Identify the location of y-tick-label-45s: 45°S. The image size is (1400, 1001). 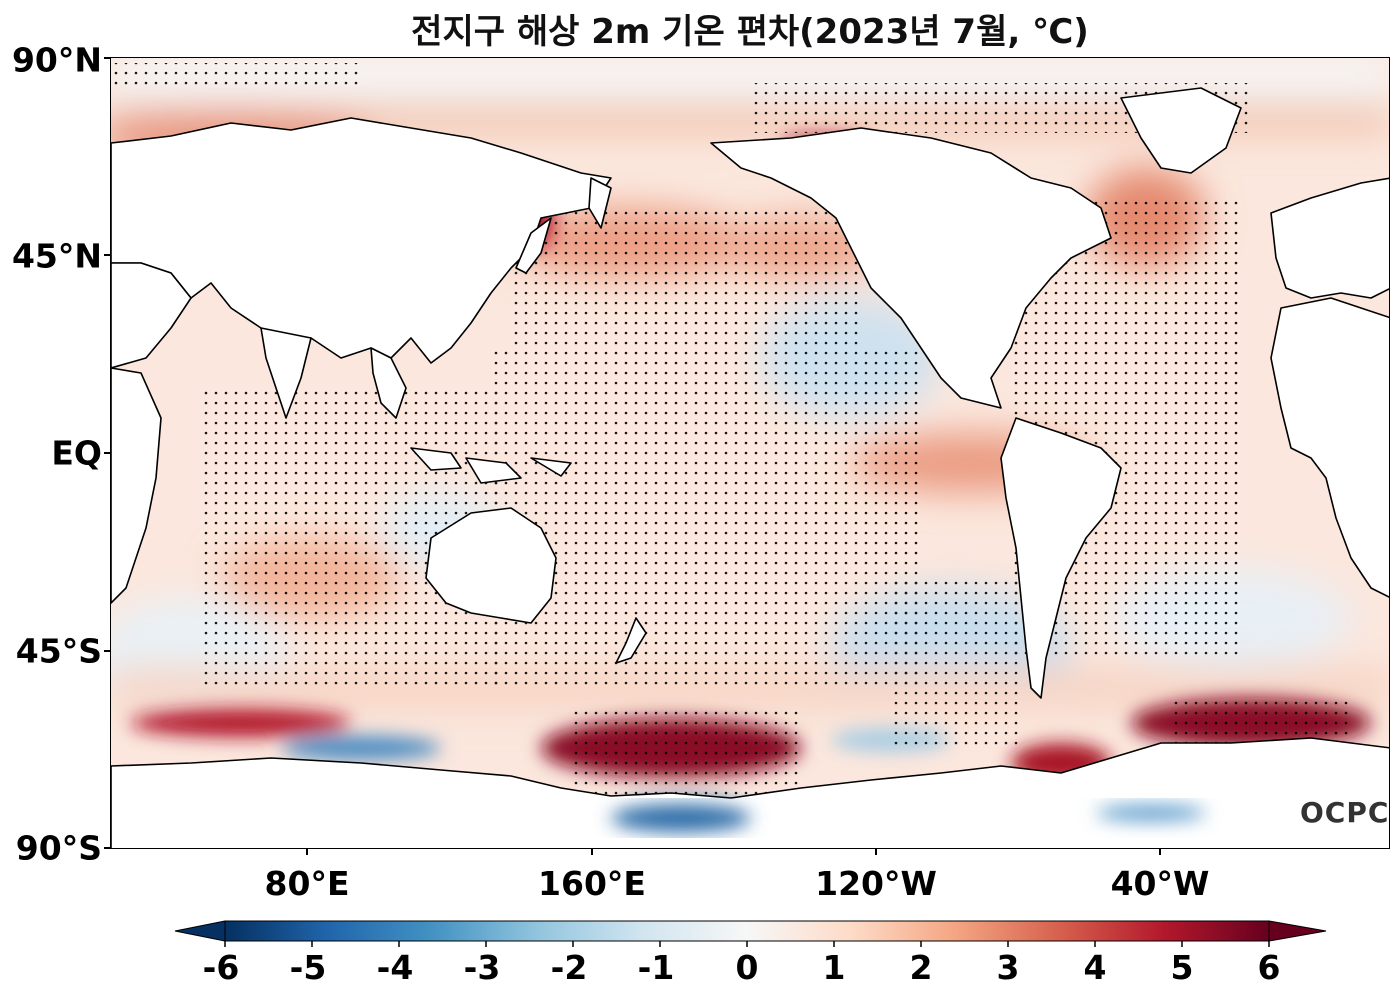
(58, 651).